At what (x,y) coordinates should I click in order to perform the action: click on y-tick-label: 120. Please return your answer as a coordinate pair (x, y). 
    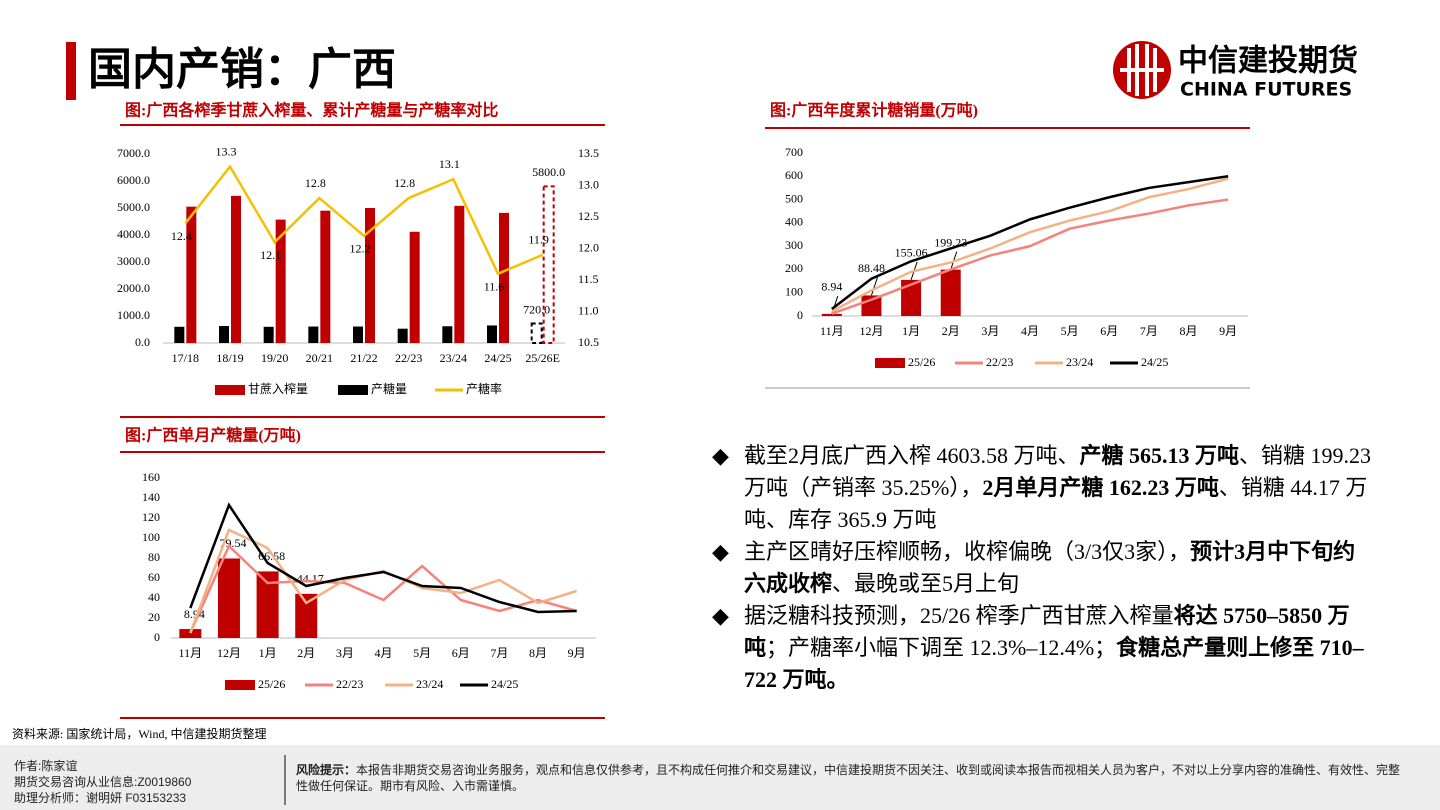
    Looking at the image, I should click on (151, 517).